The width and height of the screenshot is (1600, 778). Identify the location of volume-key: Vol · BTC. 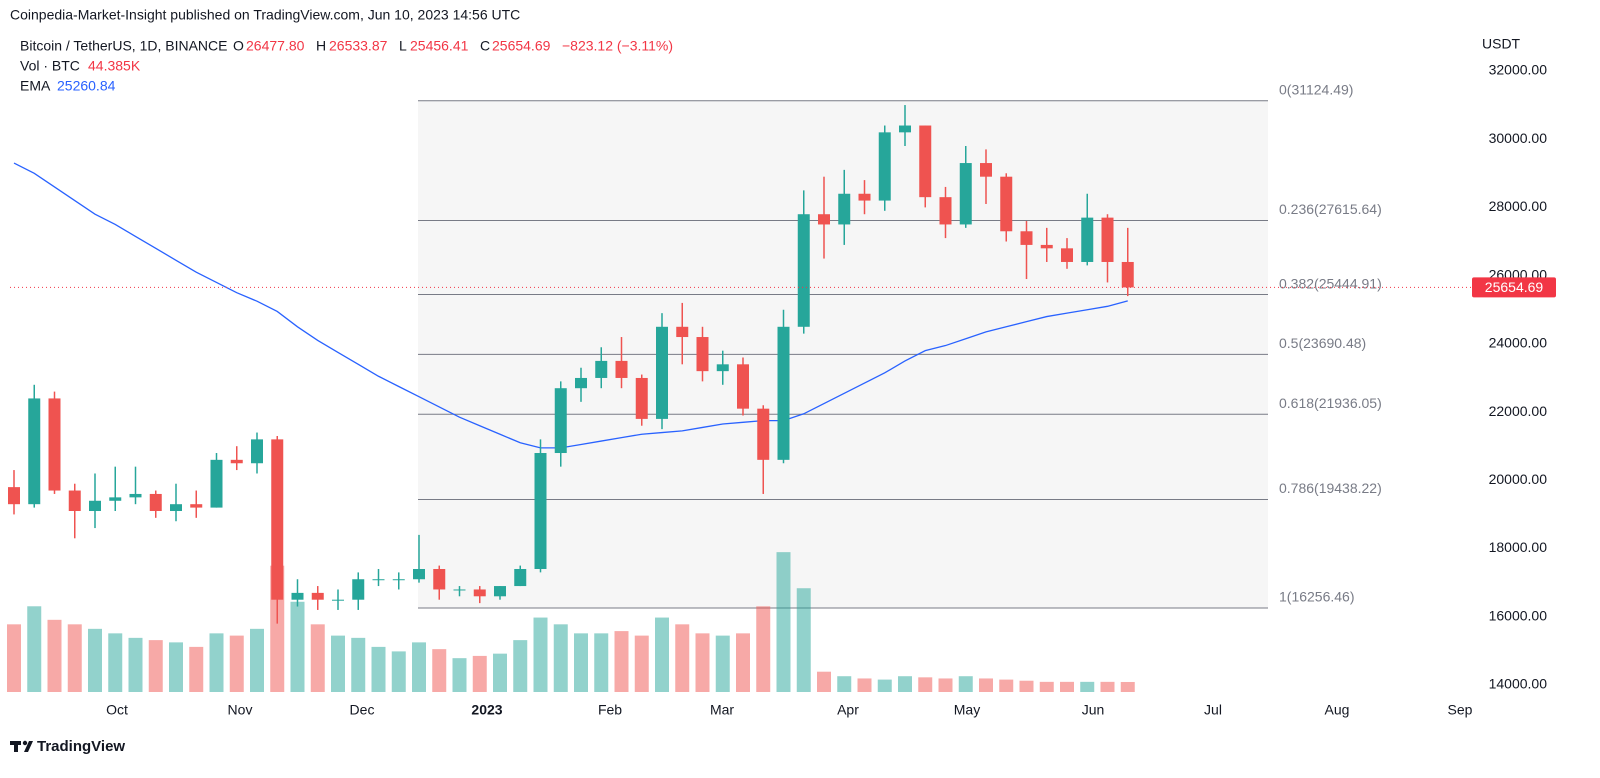
(50, 66).